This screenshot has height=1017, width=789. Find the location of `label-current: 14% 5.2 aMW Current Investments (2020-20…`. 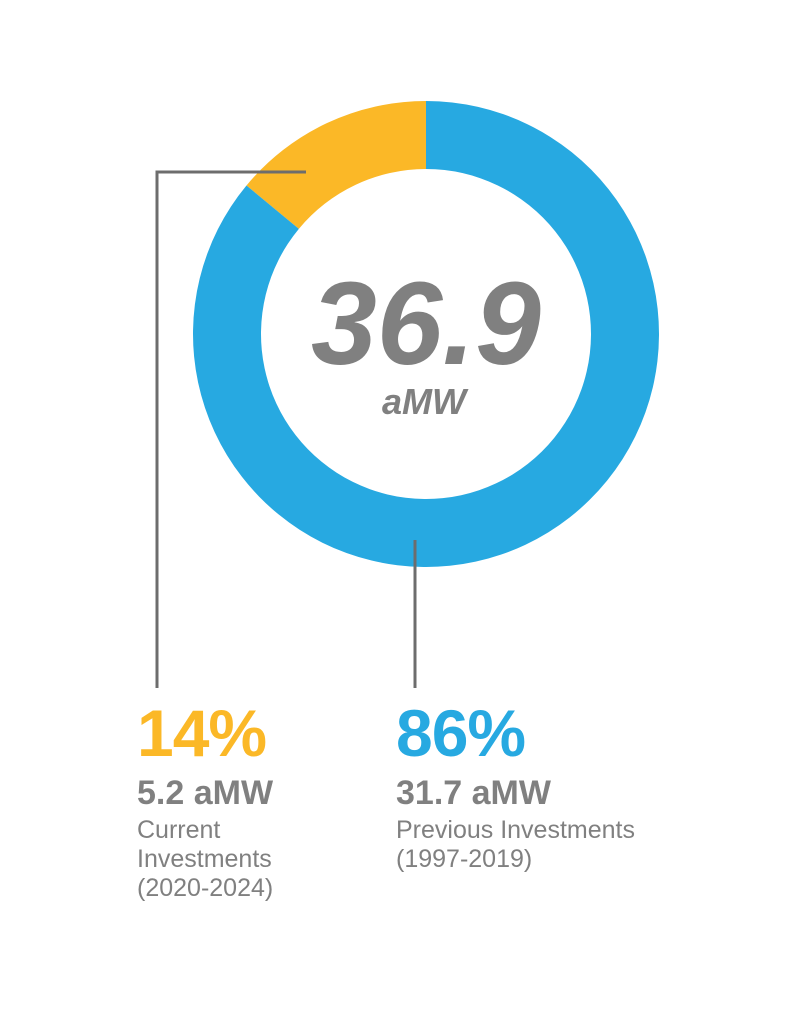

label-current: 14% 5.2 aMW Current Investments (2020-20… is located at coordinates (205, 801).